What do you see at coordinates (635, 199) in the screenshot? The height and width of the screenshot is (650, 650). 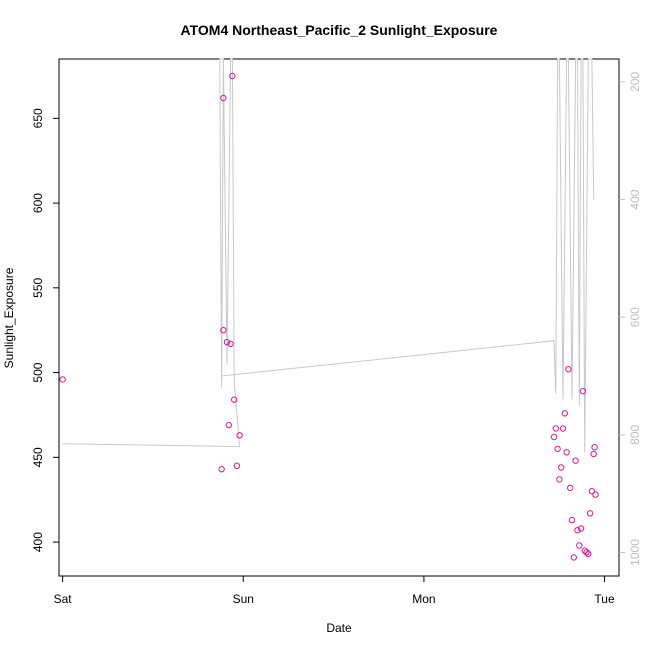 I see `secondary-y-tick-label: 400` at bounding box center [635, 199].